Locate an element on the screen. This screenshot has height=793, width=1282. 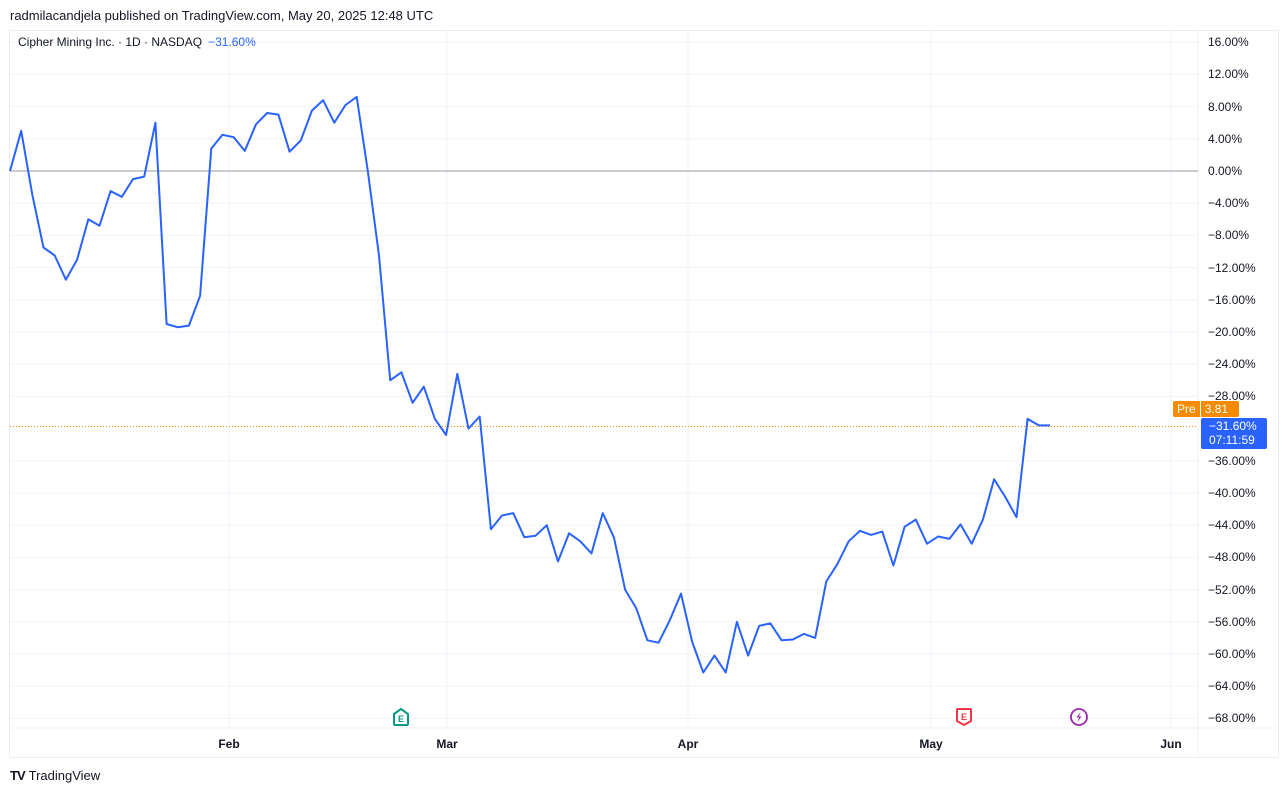
y-tick-label: −40.00% is located at coordinates (1232, 493).